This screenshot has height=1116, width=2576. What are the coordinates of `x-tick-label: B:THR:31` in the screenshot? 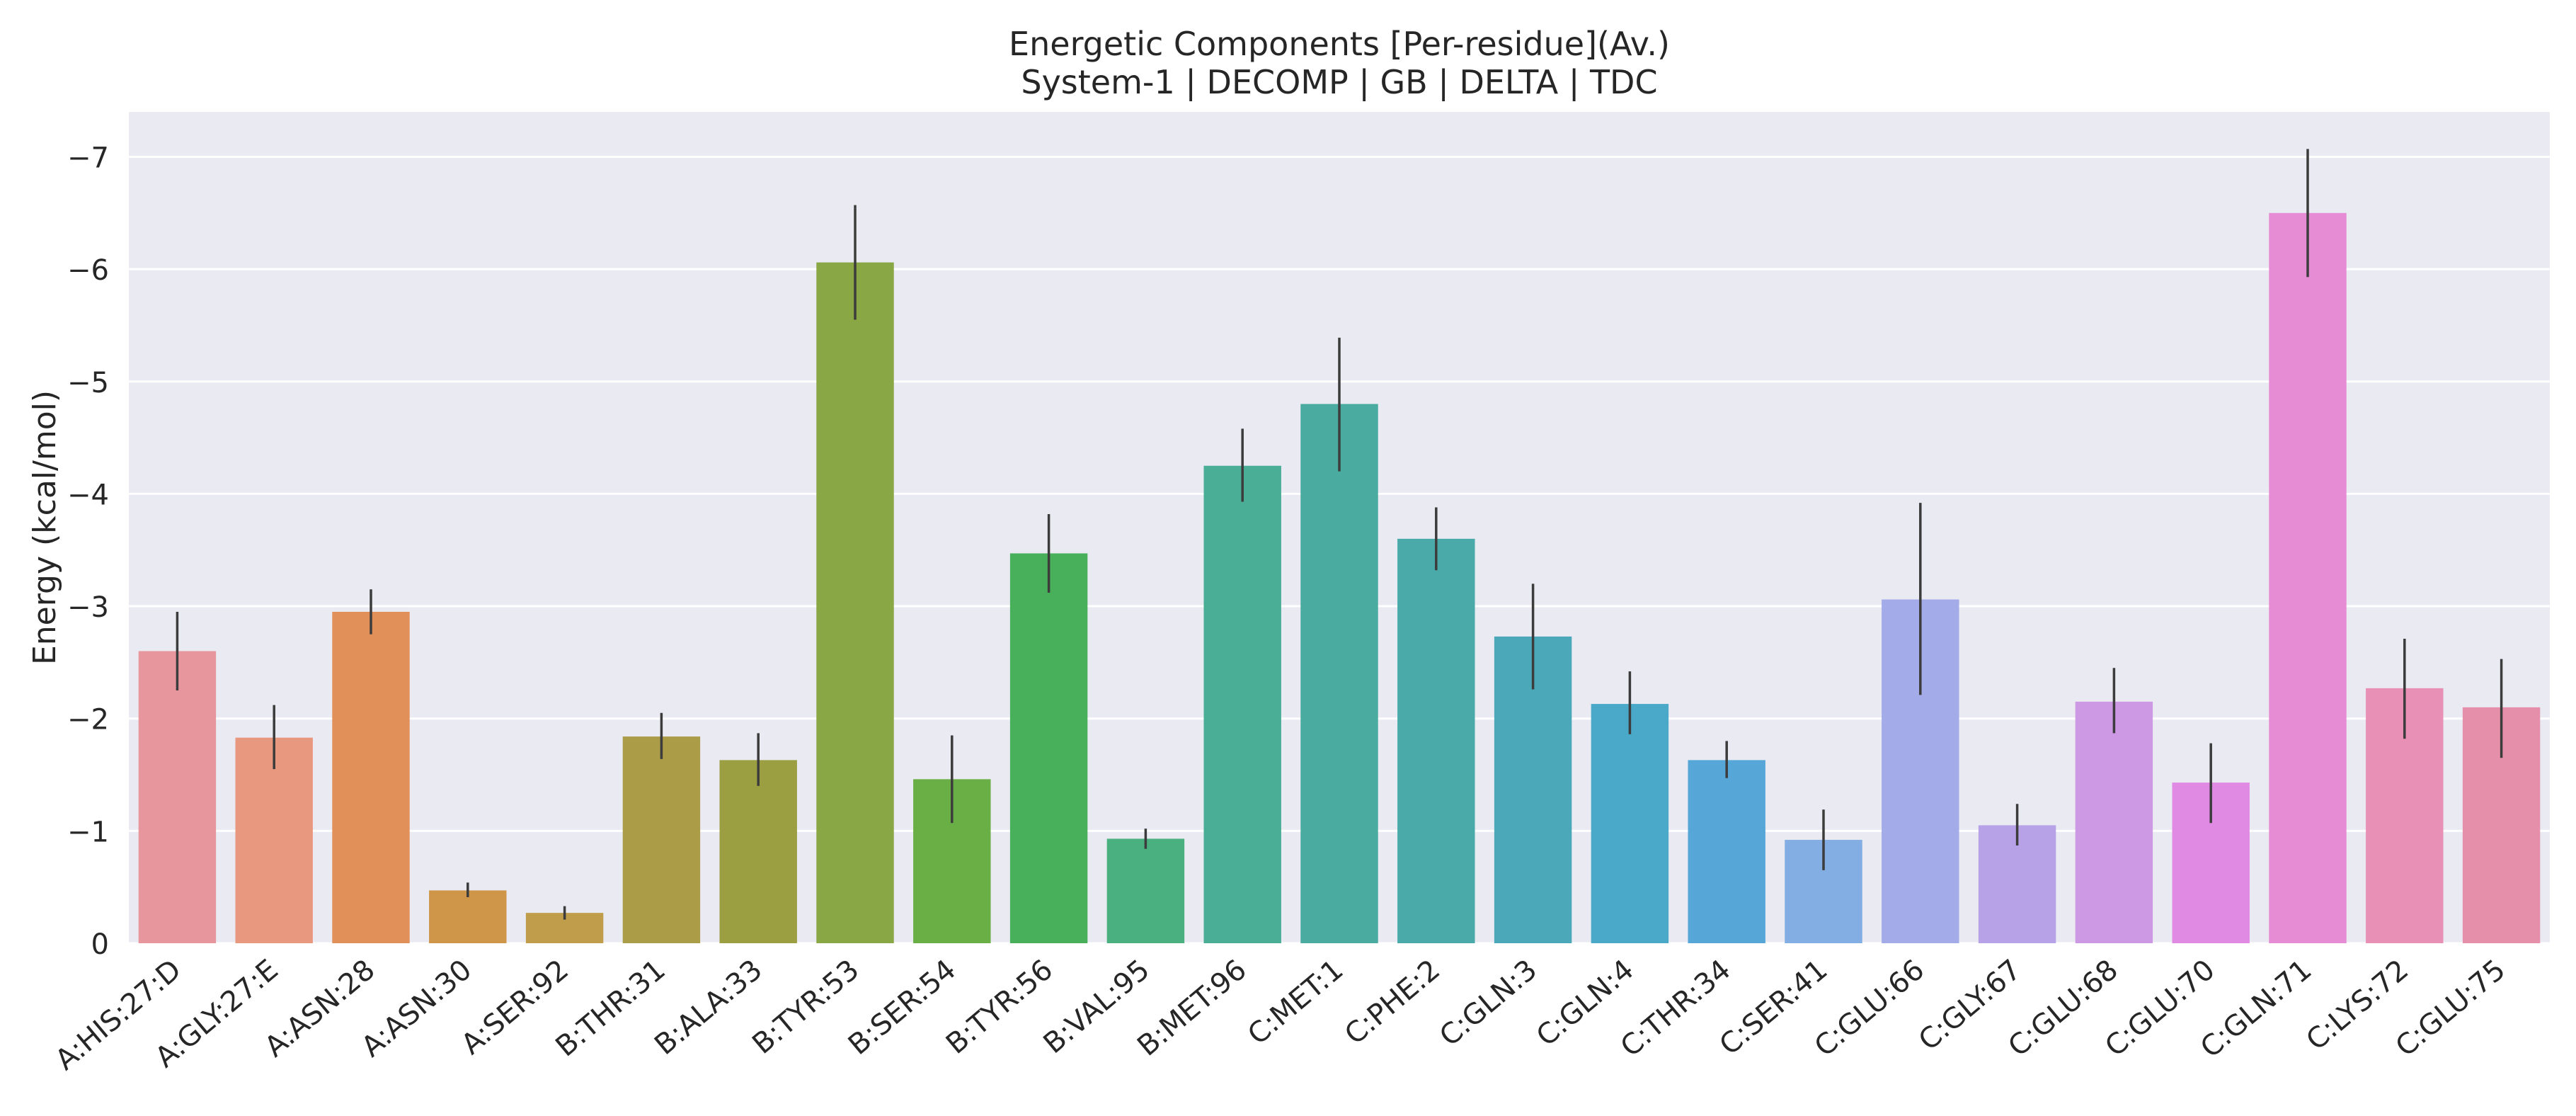 It's located at (610, 1008).